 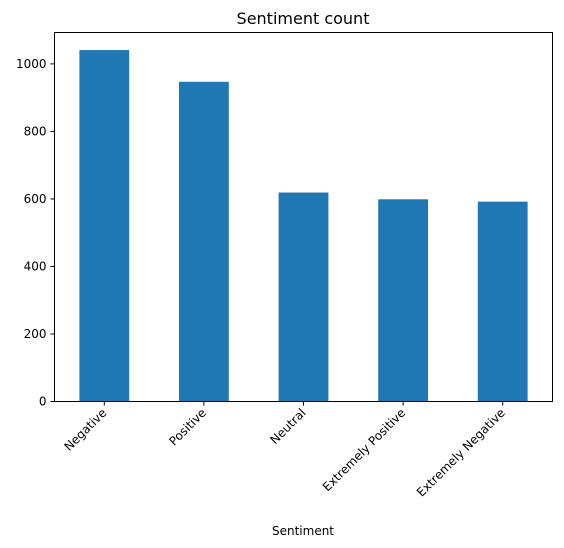 What do you see at coordinates (502, 301) in the screenshot?
I see `bar-extremely-negative` at bounding box center [502, 301].